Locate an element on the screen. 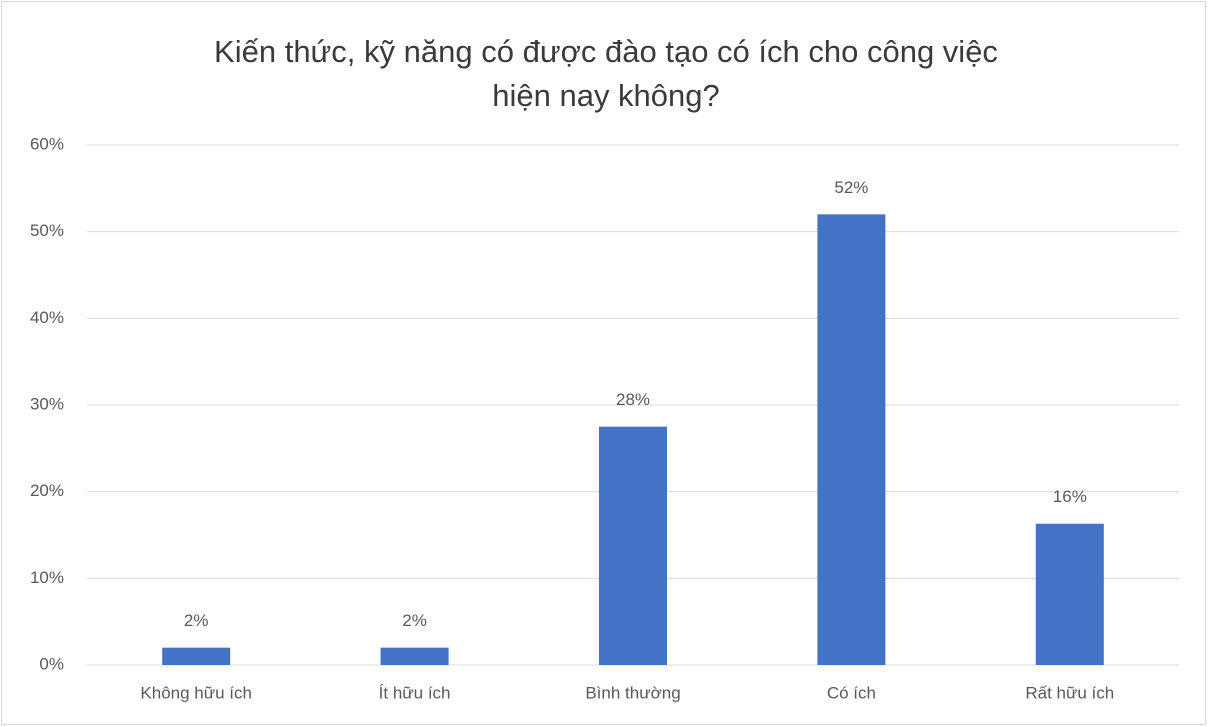  data-label: 28% is located at coordinates (633, 399).